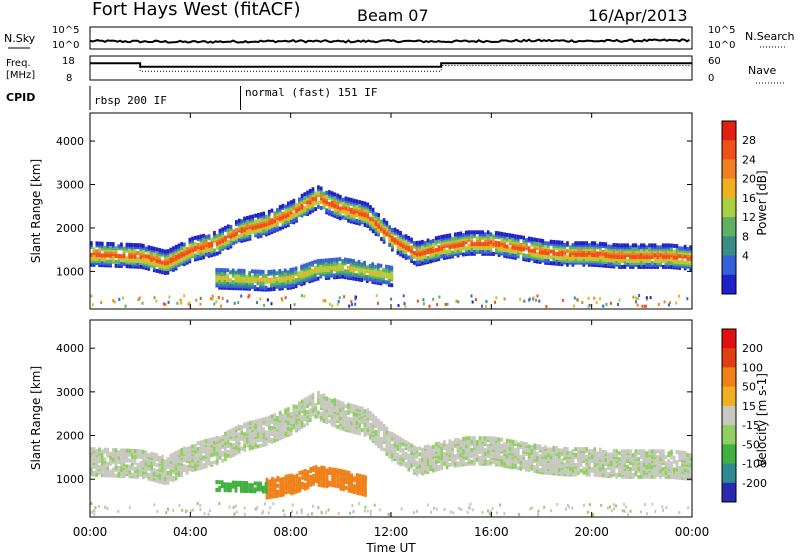 This screenshot has height=558, width=800. Describe the element at coordinates (391, 38) in the screenshot. I see `noise-panel-frame` at that location.